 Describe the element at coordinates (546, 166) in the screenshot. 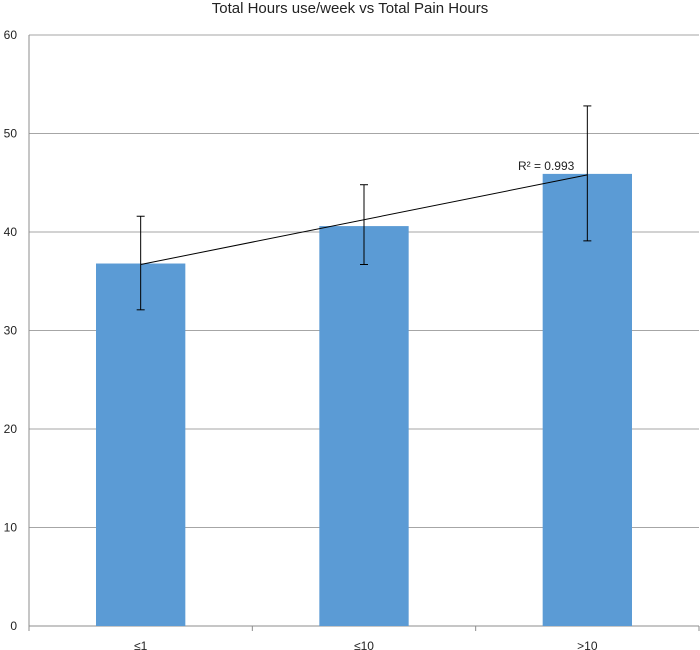

I see `r-squared-label: R² = 0.993` at that location.